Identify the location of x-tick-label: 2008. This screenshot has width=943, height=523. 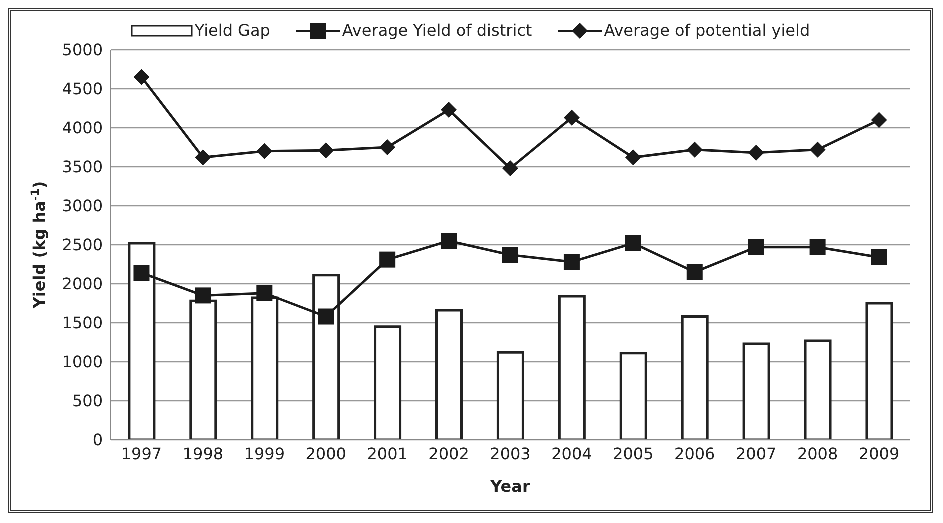
(817, 454).